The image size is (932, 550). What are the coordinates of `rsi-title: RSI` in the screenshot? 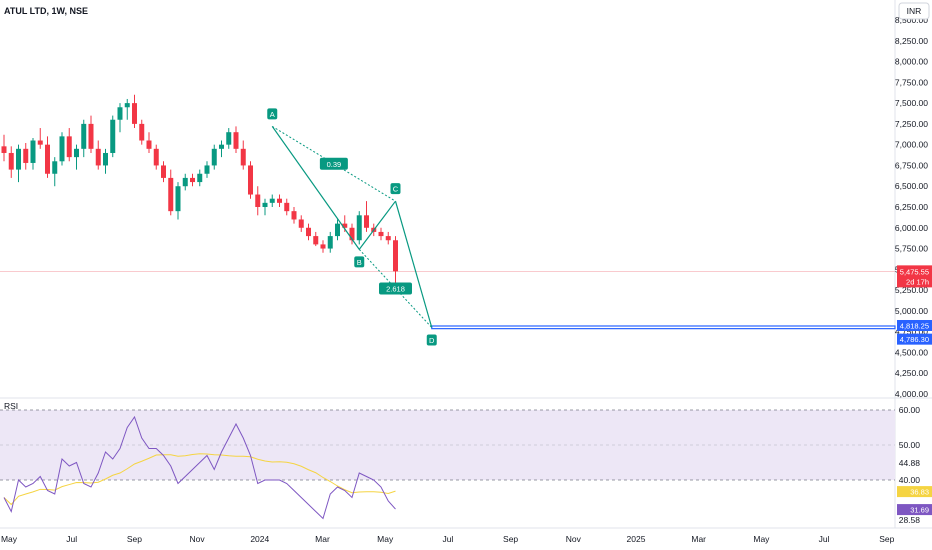 It's located at (11, 406).